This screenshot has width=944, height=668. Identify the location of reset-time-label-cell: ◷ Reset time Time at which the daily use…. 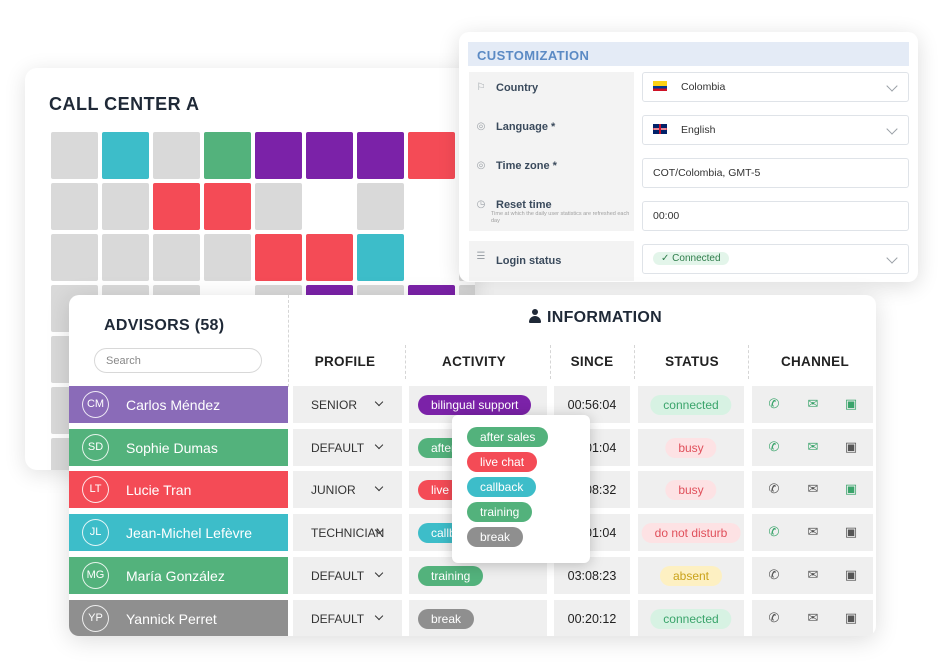
(551, 210).